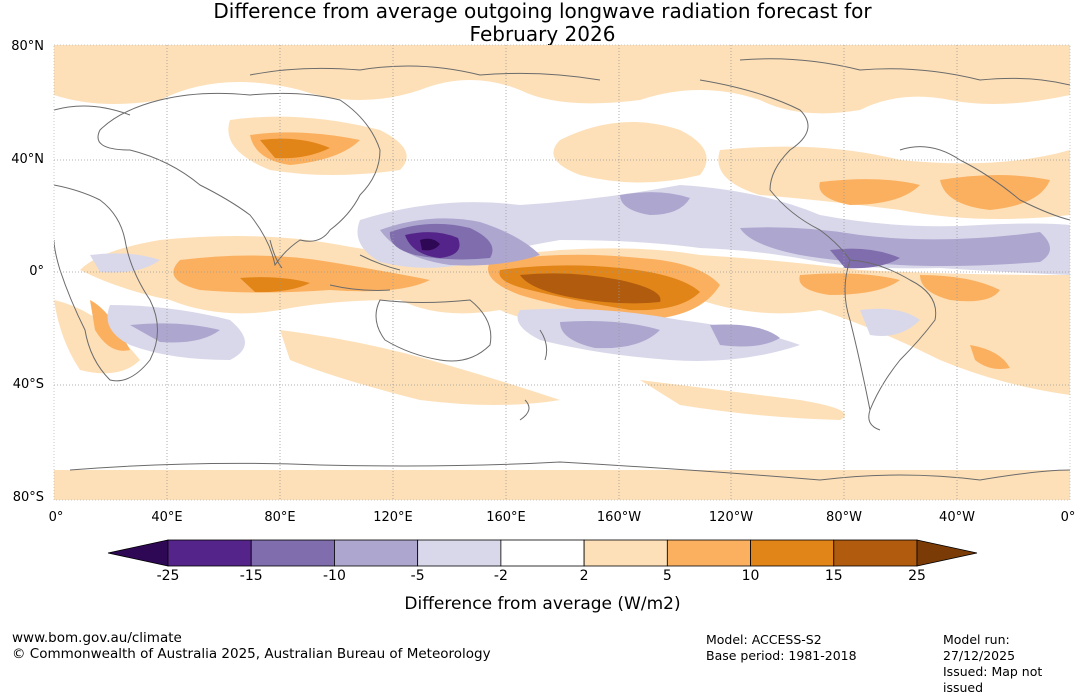 This screenshot has width=1085, height=696. What do you see at coordinates (764, 639) in the screenshot?
I see `footer-model: Model: ACCESS-S2` at bounding box center [764, 639].